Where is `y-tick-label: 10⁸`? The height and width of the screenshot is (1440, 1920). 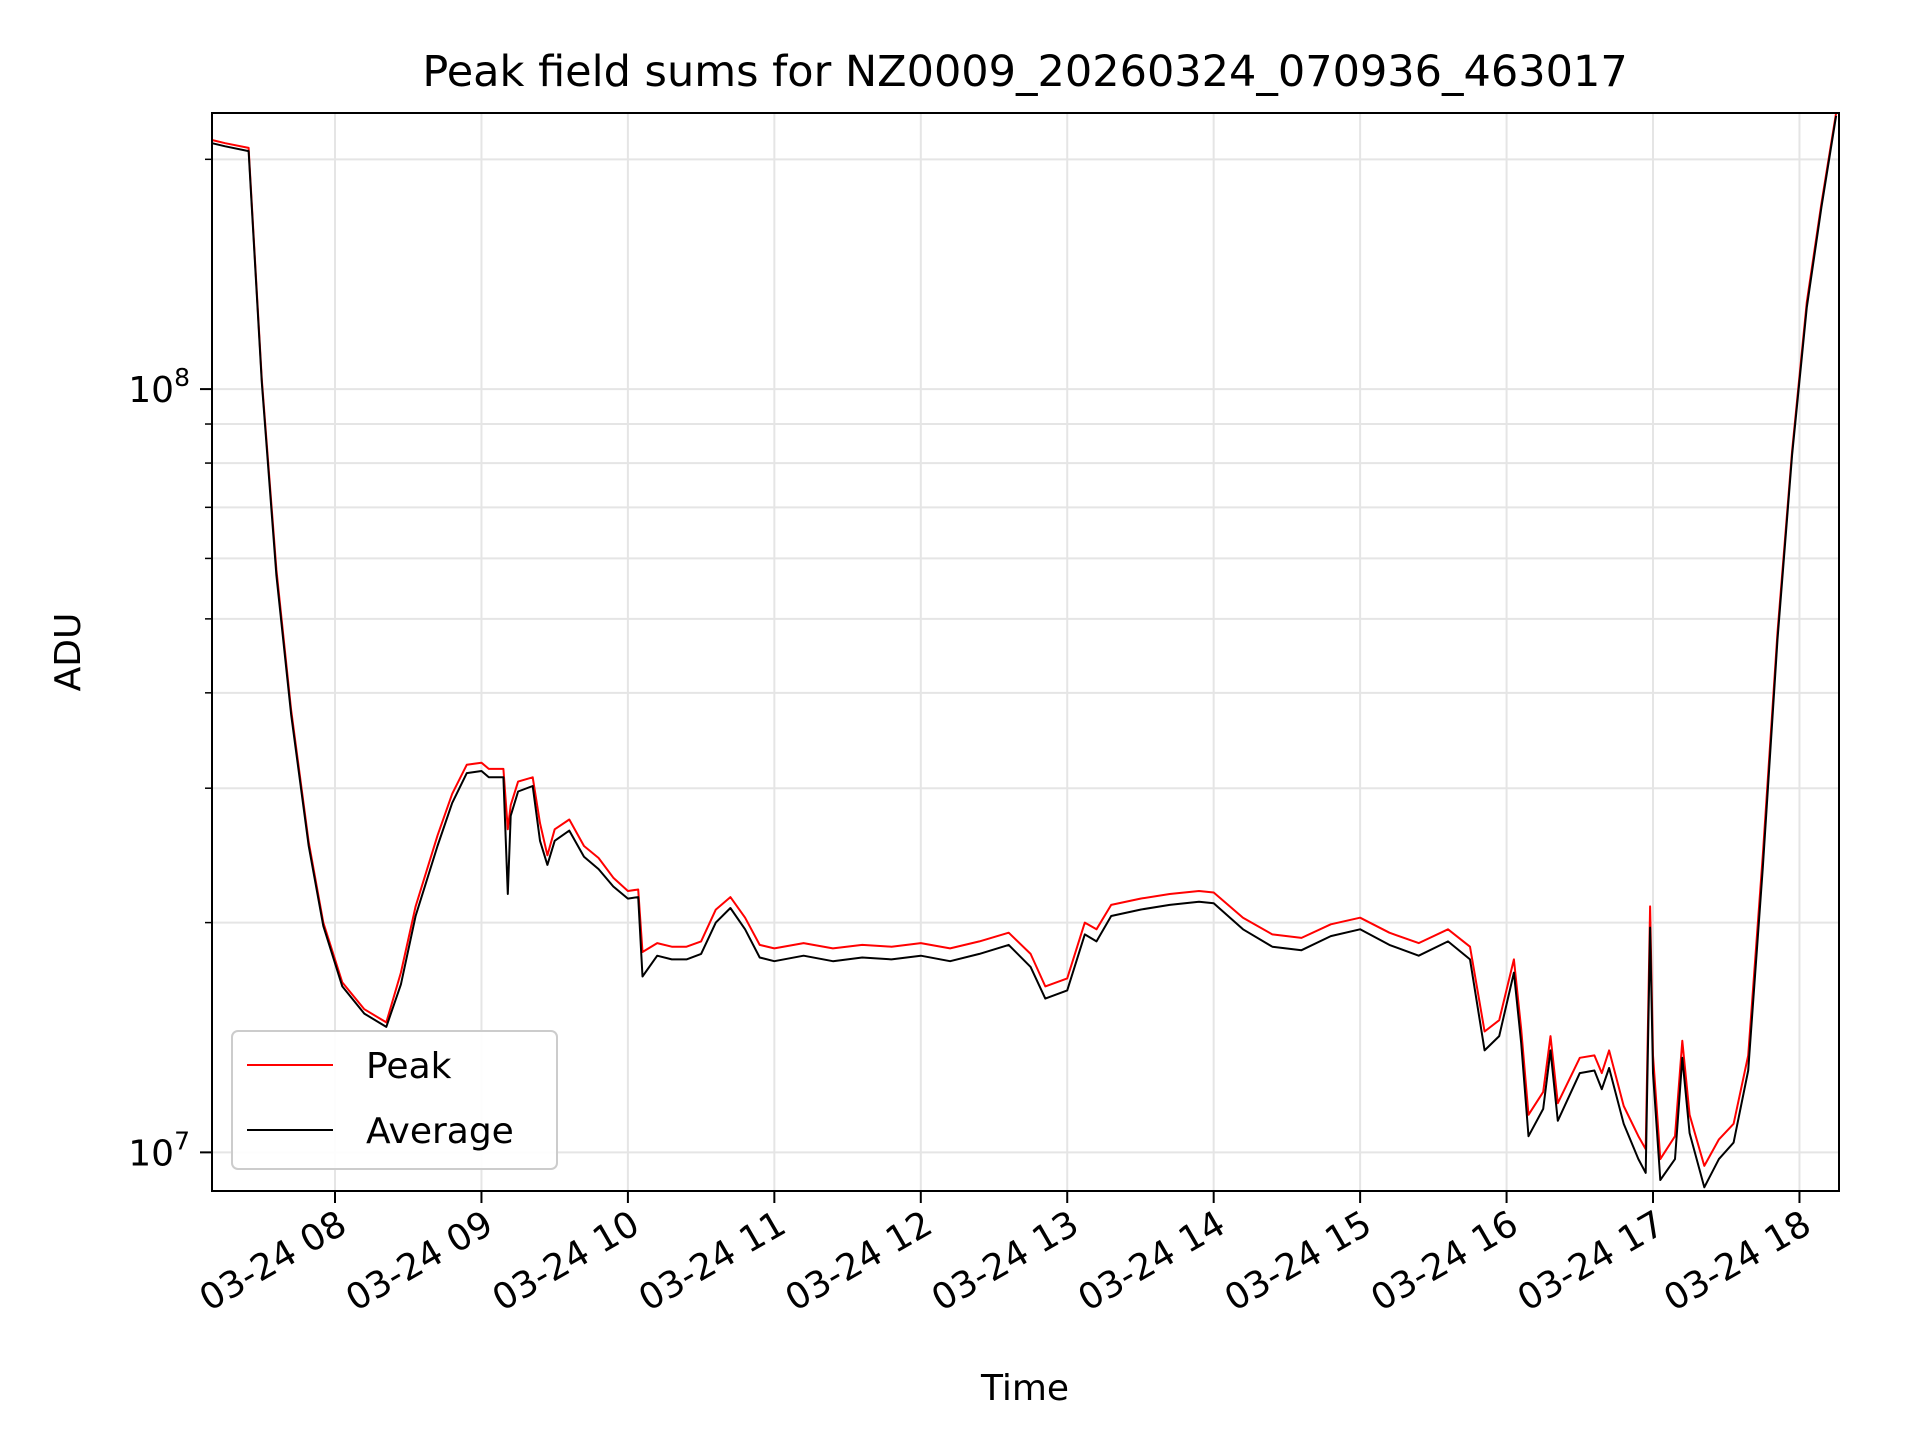 y-tick-label: 10⁸ is located at coordinates (159, 387).